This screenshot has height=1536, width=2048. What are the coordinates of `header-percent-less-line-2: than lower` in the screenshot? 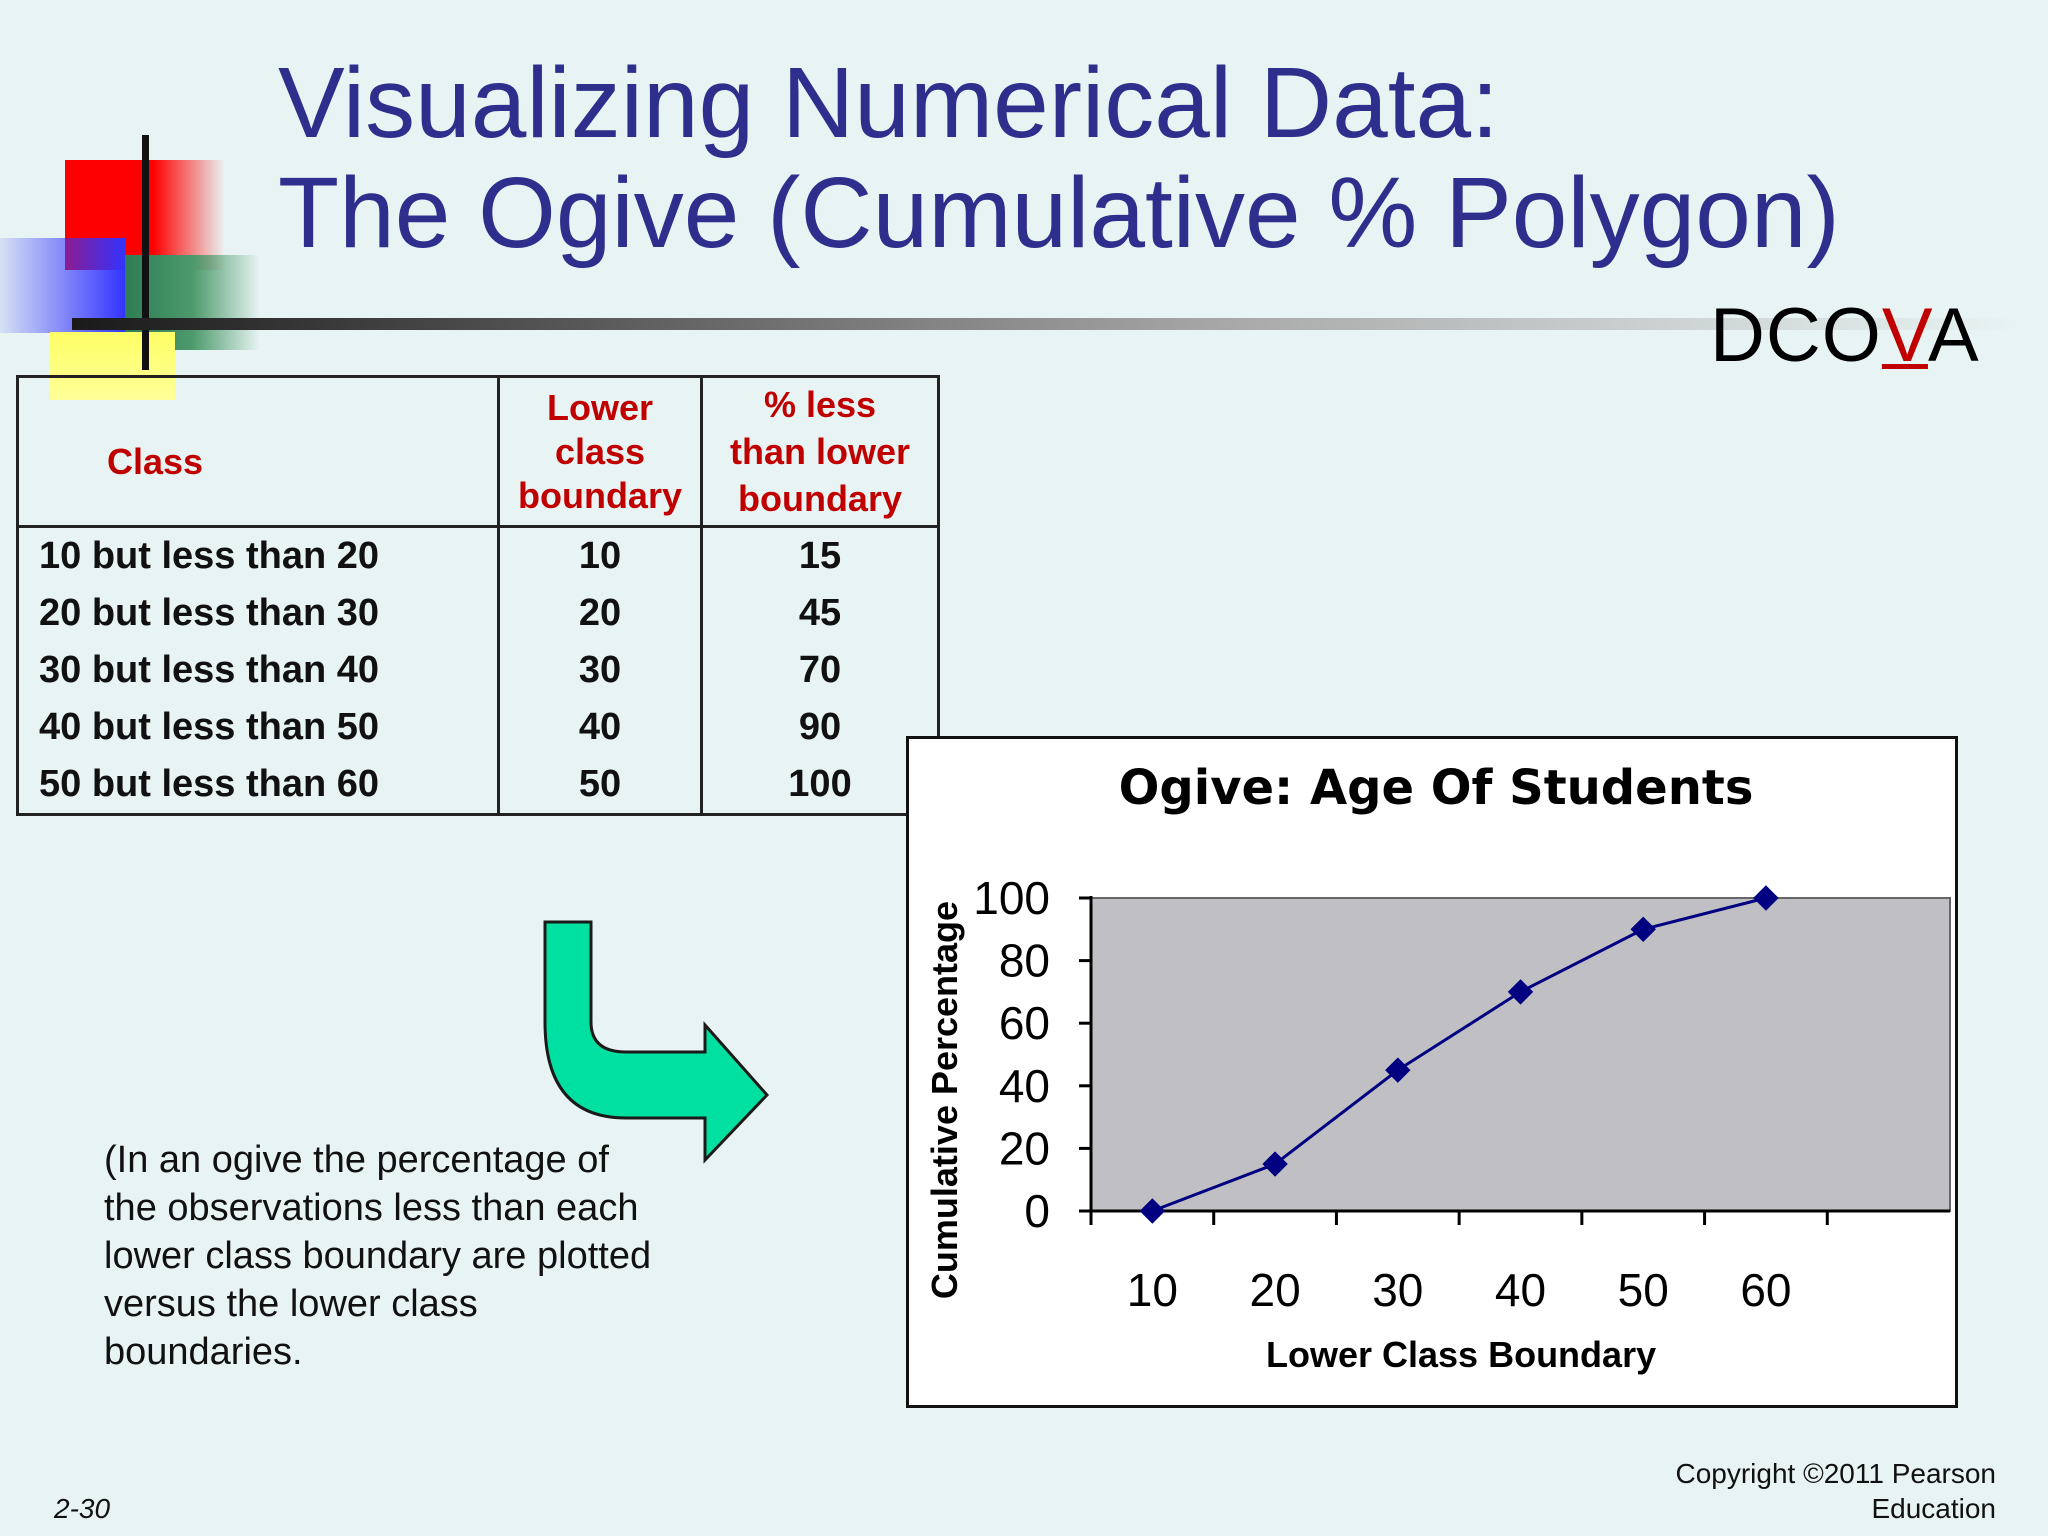 It's located at (820, 451).